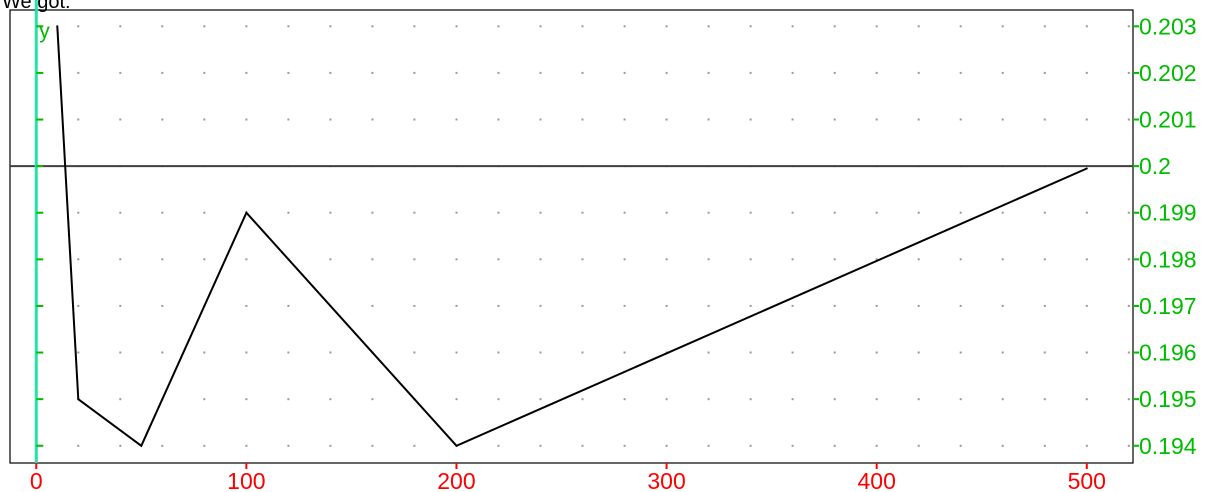 Image resolution: width=1218 pixels, height=492 pixels. What do you see at coordinates (36, 480) in the screenshot?
I see `x-tick-label: 0` at bounding box center [36, 480].